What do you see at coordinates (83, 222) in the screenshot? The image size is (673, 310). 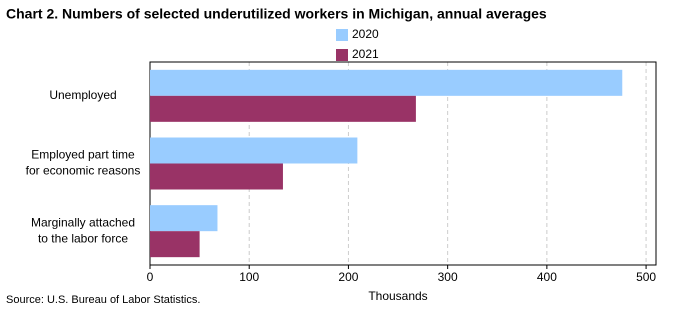 I see `y-tick-label: Marginally attached` at bounding box center [83, 222].